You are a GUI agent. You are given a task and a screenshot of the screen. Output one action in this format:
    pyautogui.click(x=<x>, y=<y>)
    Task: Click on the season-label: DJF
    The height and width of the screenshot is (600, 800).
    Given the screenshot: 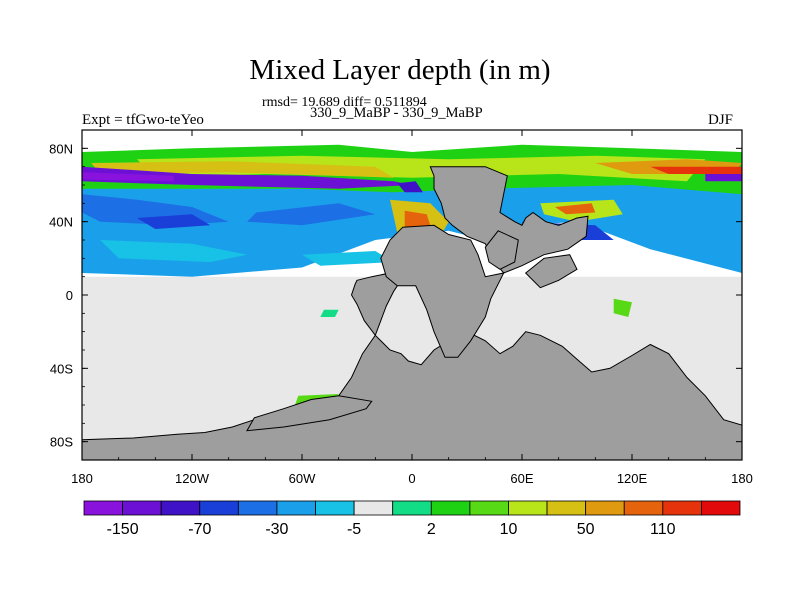 What is the action you would take?
    pyautogui.click(x=721, y=120)
    